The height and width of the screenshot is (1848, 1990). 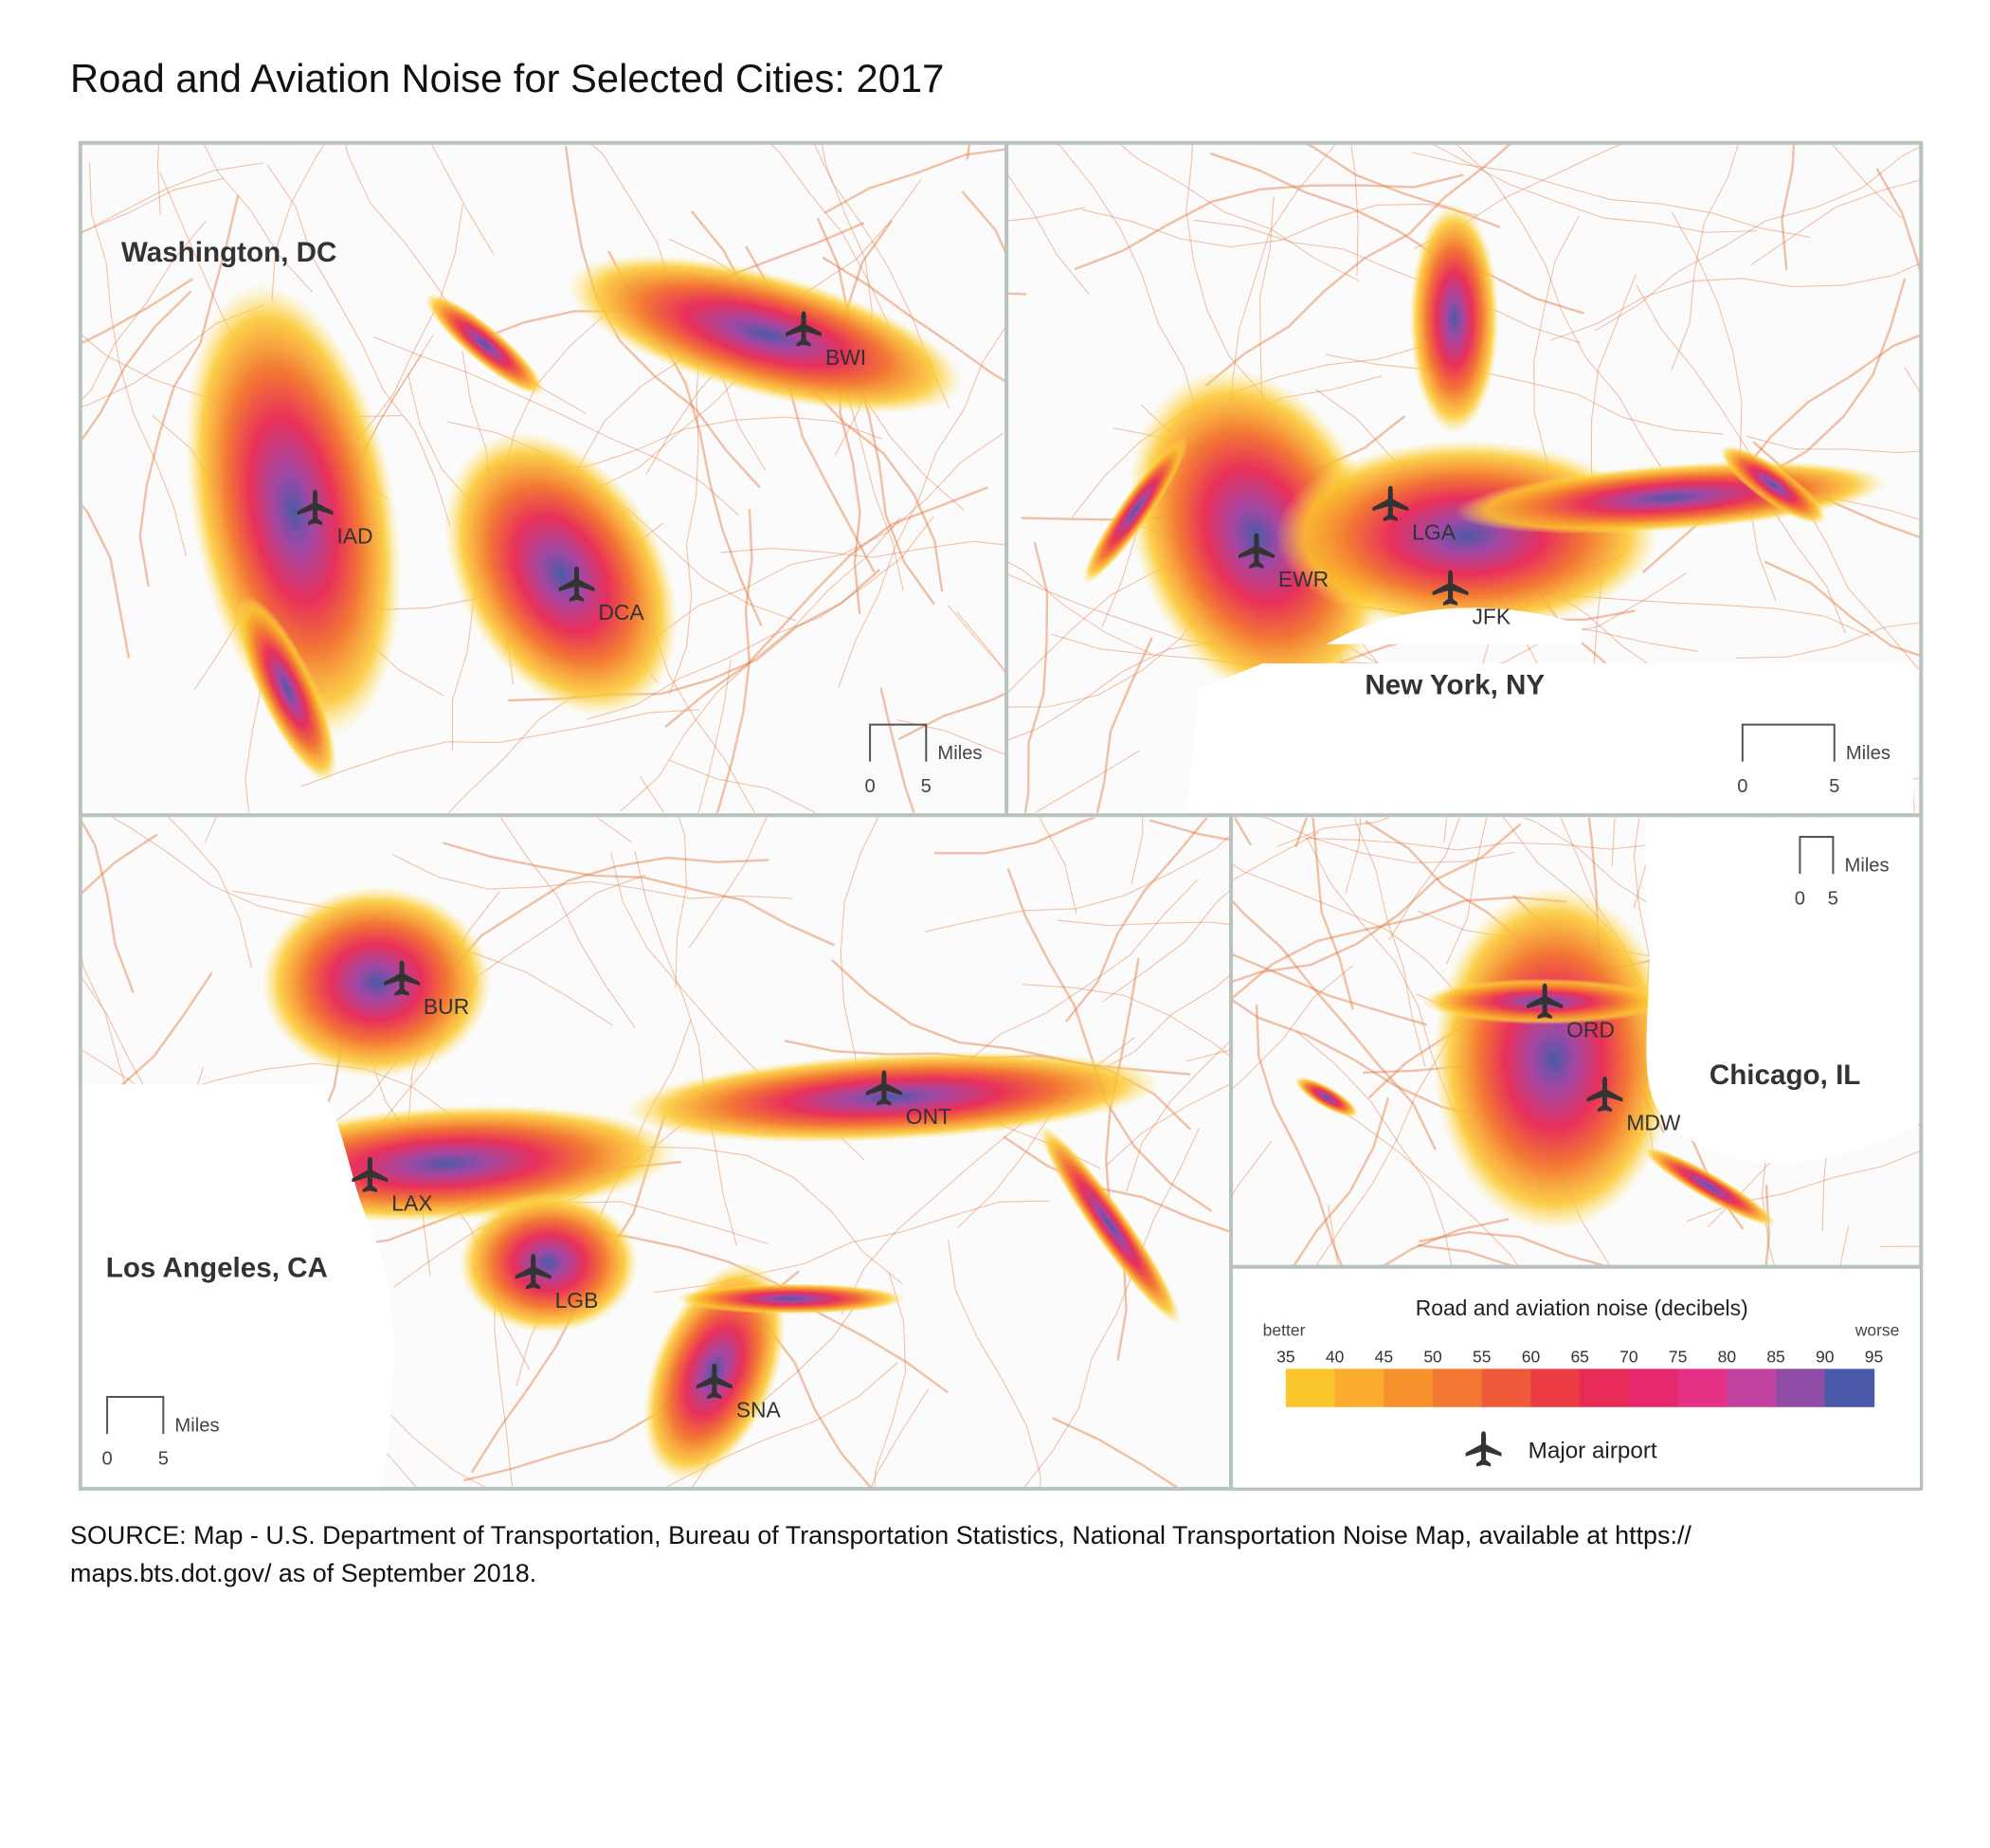 I want to click on airport-label: EWR, so click(x=1303, y=579).